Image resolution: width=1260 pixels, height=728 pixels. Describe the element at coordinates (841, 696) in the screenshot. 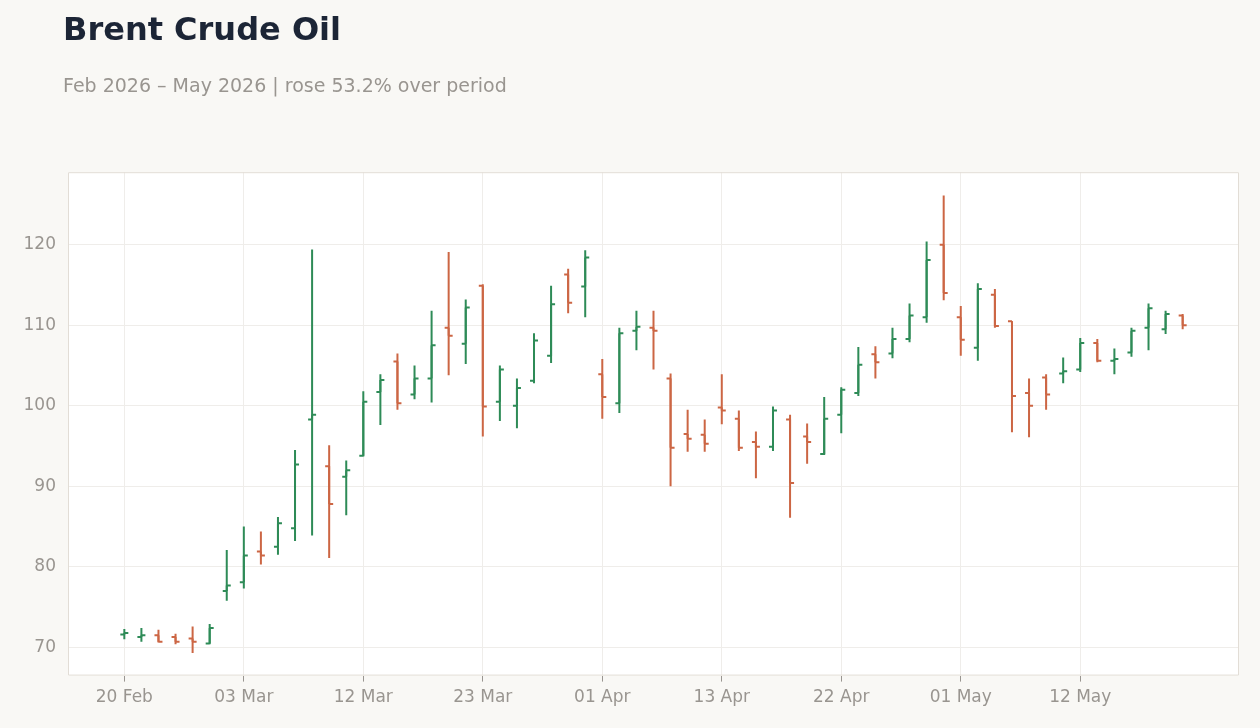

I see `x-tick-label: 22 Apr` at that location.